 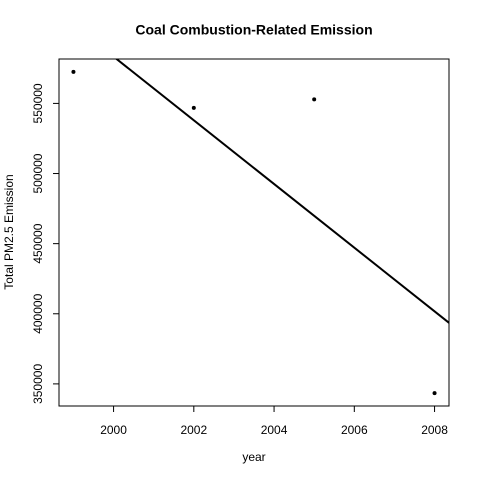 What do you see at coordinates (113, 430) in the screenshot?
I see `x-tick-label: 2000` at bounding box center [113, 430].